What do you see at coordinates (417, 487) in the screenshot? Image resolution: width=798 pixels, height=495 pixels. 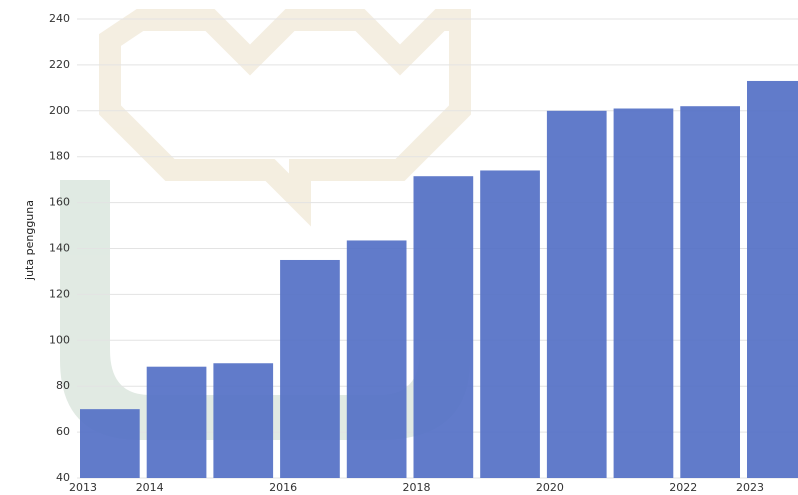 I see `x-tick-label: 2018` at bounding box center [417, 487].